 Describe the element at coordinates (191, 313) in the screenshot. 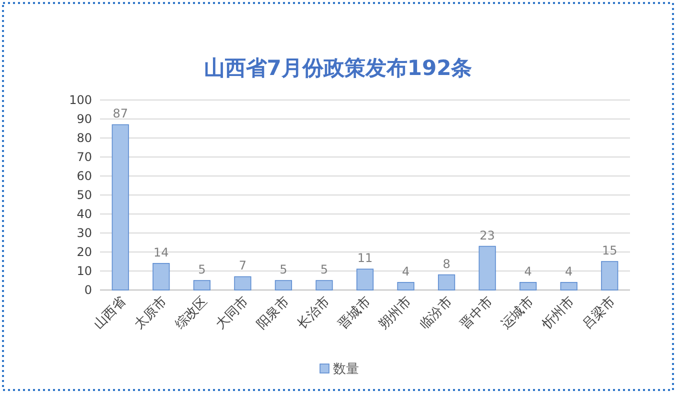

I see `x-tick-label: 综改区` at that location.